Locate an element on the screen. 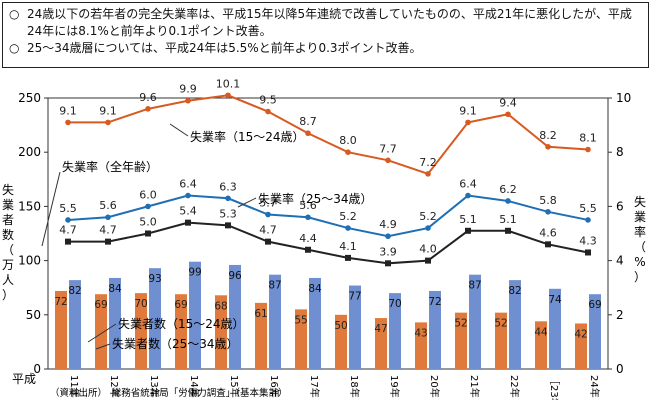 The height and width of the screenshot is (400, 655). line-15-24-label: 9.5 is located at coordinates (268, 100).